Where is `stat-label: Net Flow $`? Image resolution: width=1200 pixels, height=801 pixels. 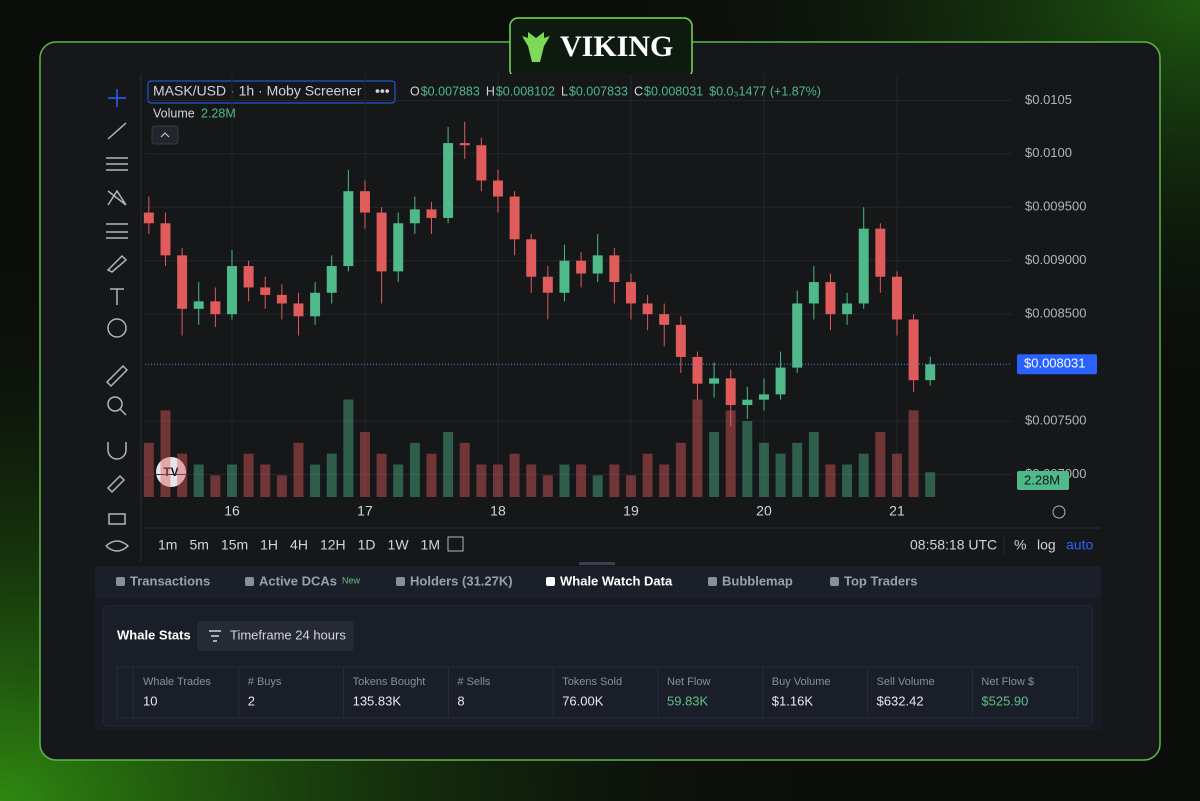 stat-label: Net Flow $ is located at coordinates (1007, 682).